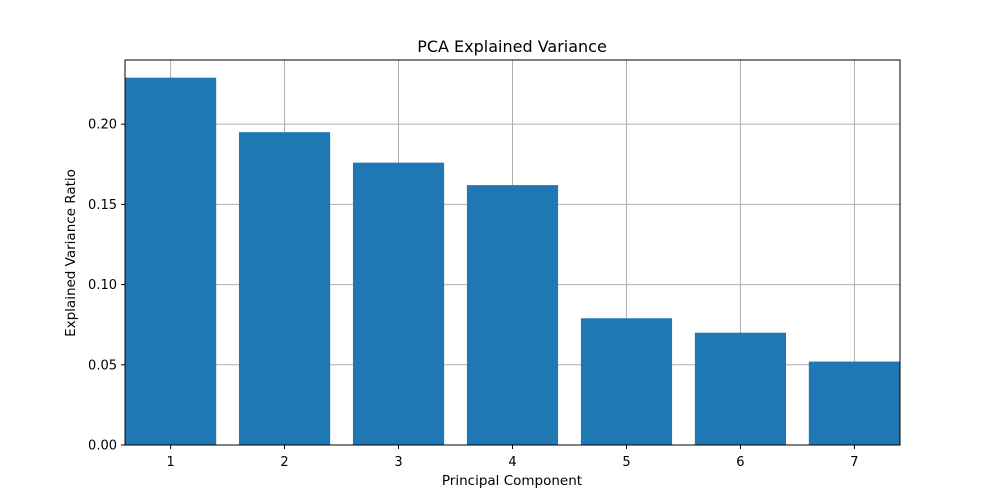 This screenshot has width=1000, height=500. What do you see at coordinates (512, 46) in the screenshot?
I see `chart-title: PCA Explained Variance` at bounding box center [512, 46].